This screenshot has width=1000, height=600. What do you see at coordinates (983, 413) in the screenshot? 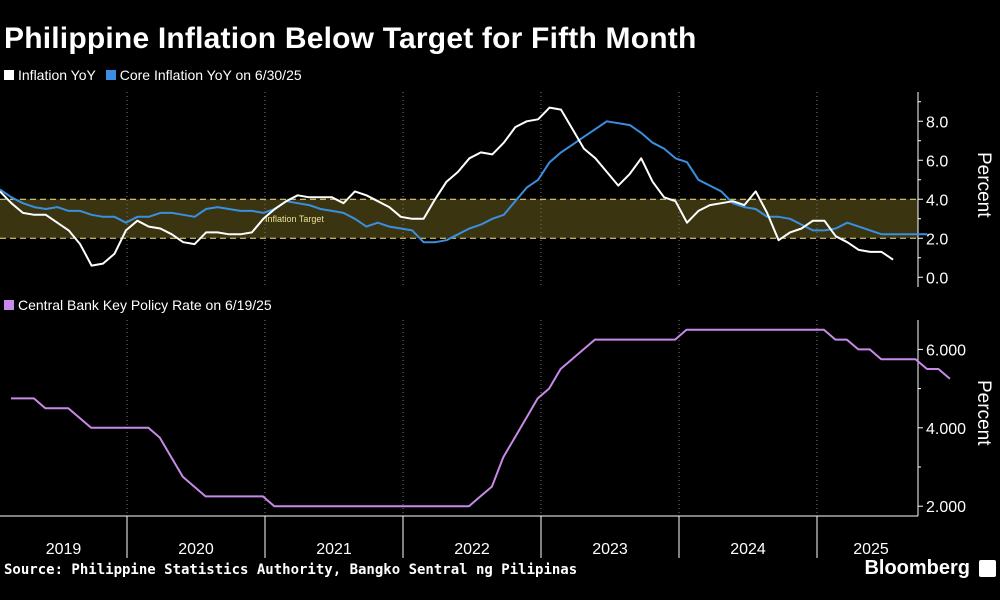
I see `bottom-y-axis-label: Percent` at bounding box center [983, 413].